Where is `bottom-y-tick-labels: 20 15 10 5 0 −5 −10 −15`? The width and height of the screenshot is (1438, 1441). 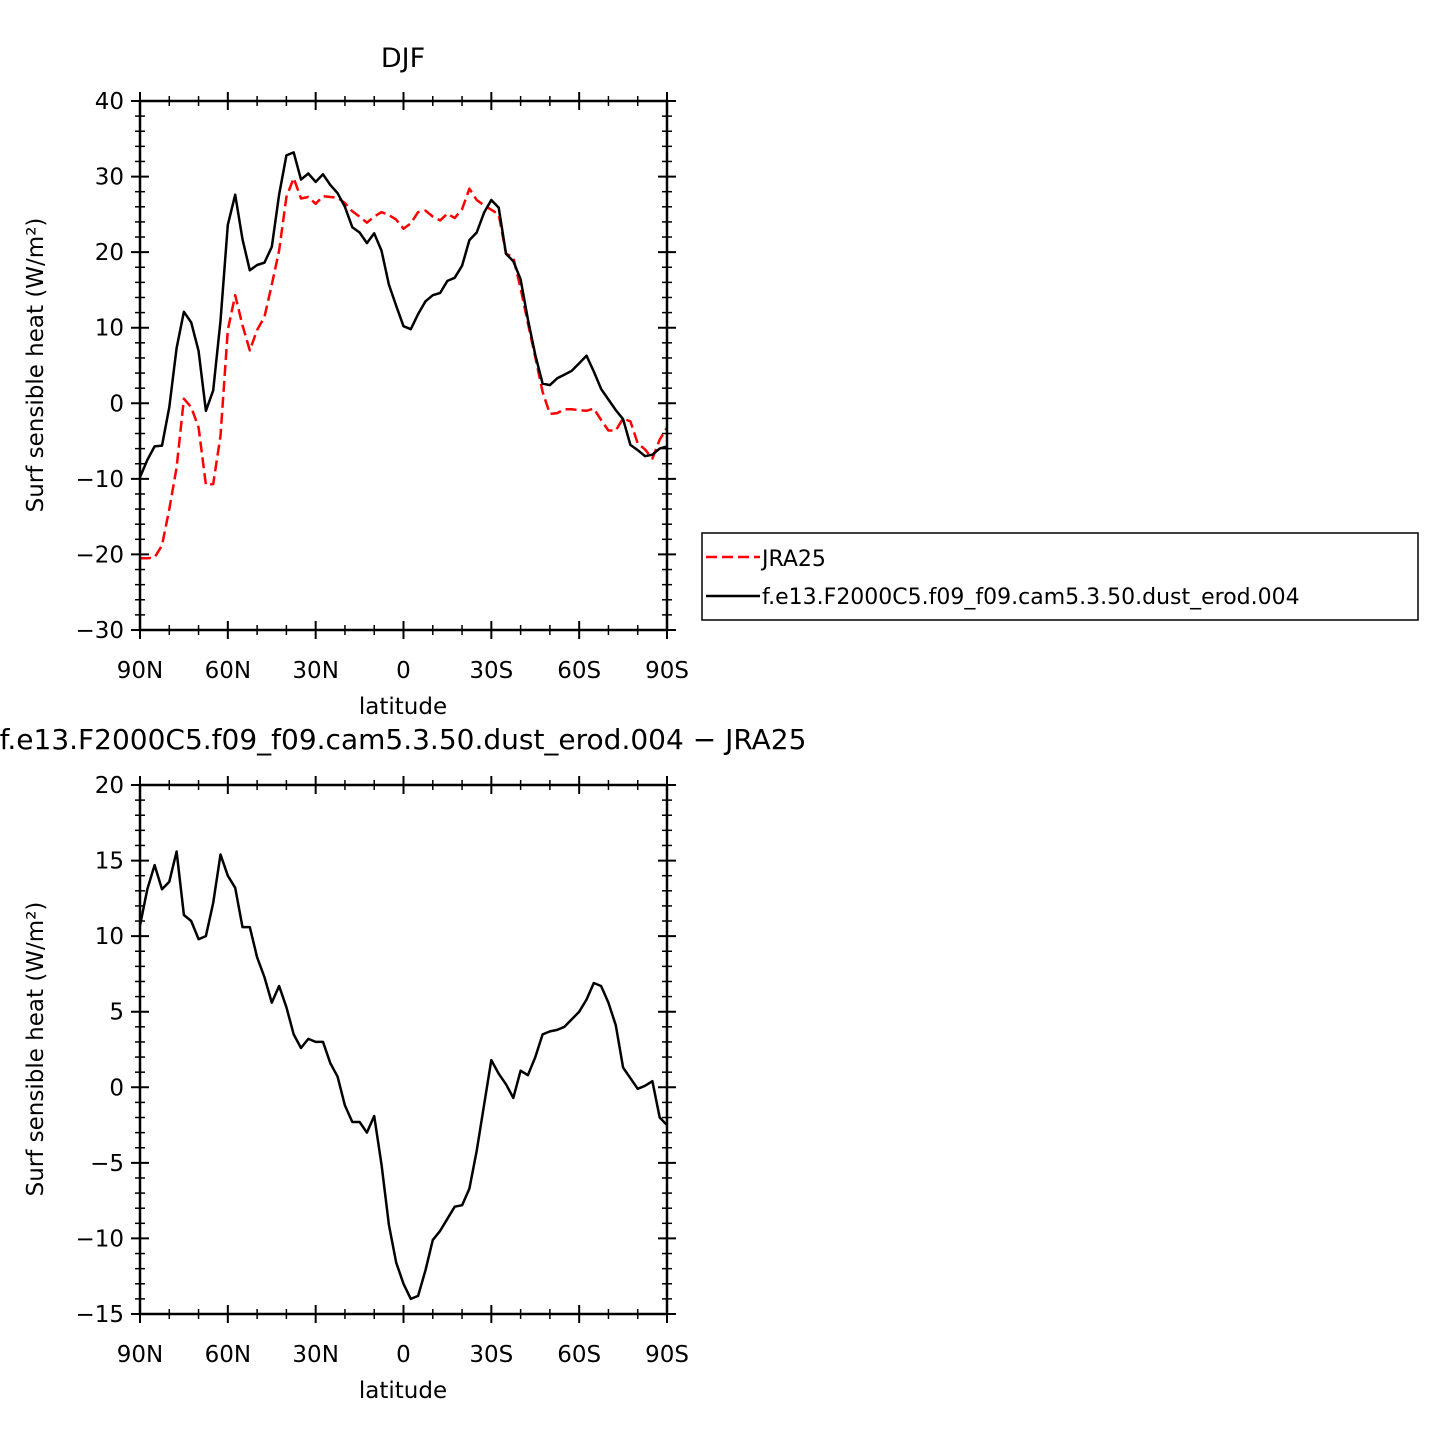 bottom-y-tick-labels: 20 15 10 5 0 −5 −10 −15 is located at coordinates (99, 1050).